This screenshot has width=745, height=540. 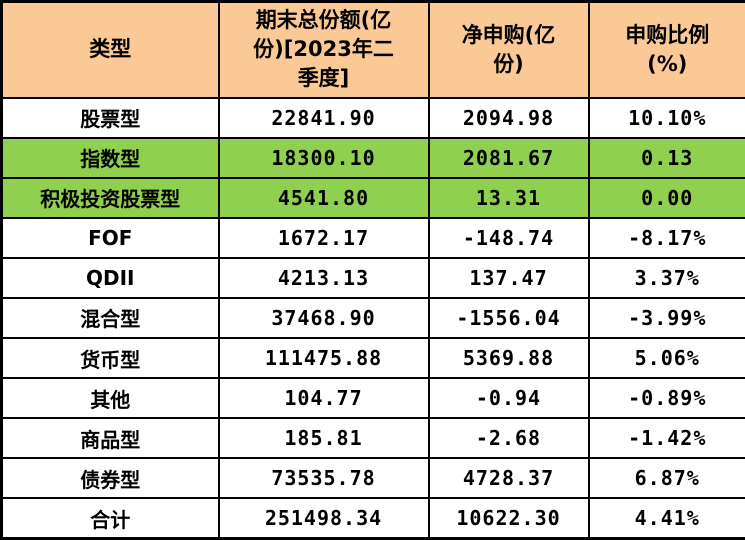 What do you see at coordinates (666, 117) in the screenshot?
I see `subscription-ratio-cell: 10.10%` at bounding box center [666, 117].